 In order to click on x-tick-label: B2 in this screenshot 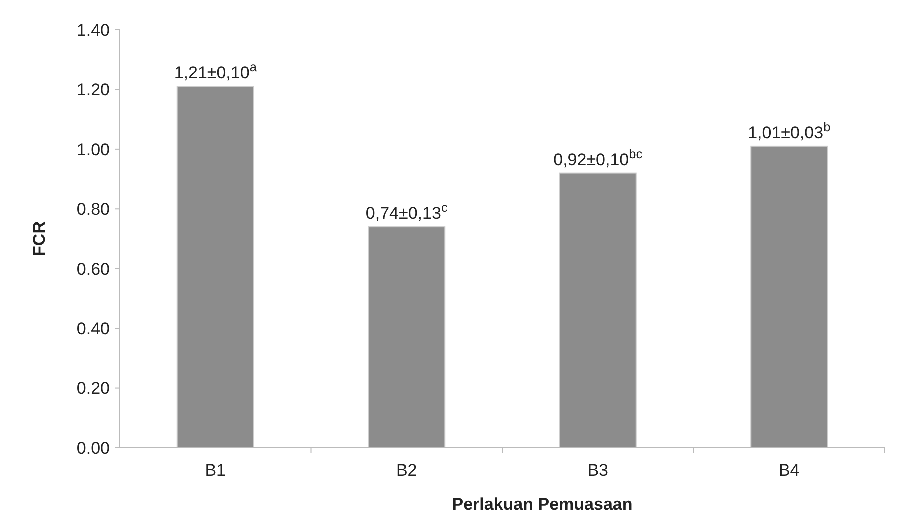, I will do `click(407, 470)`.